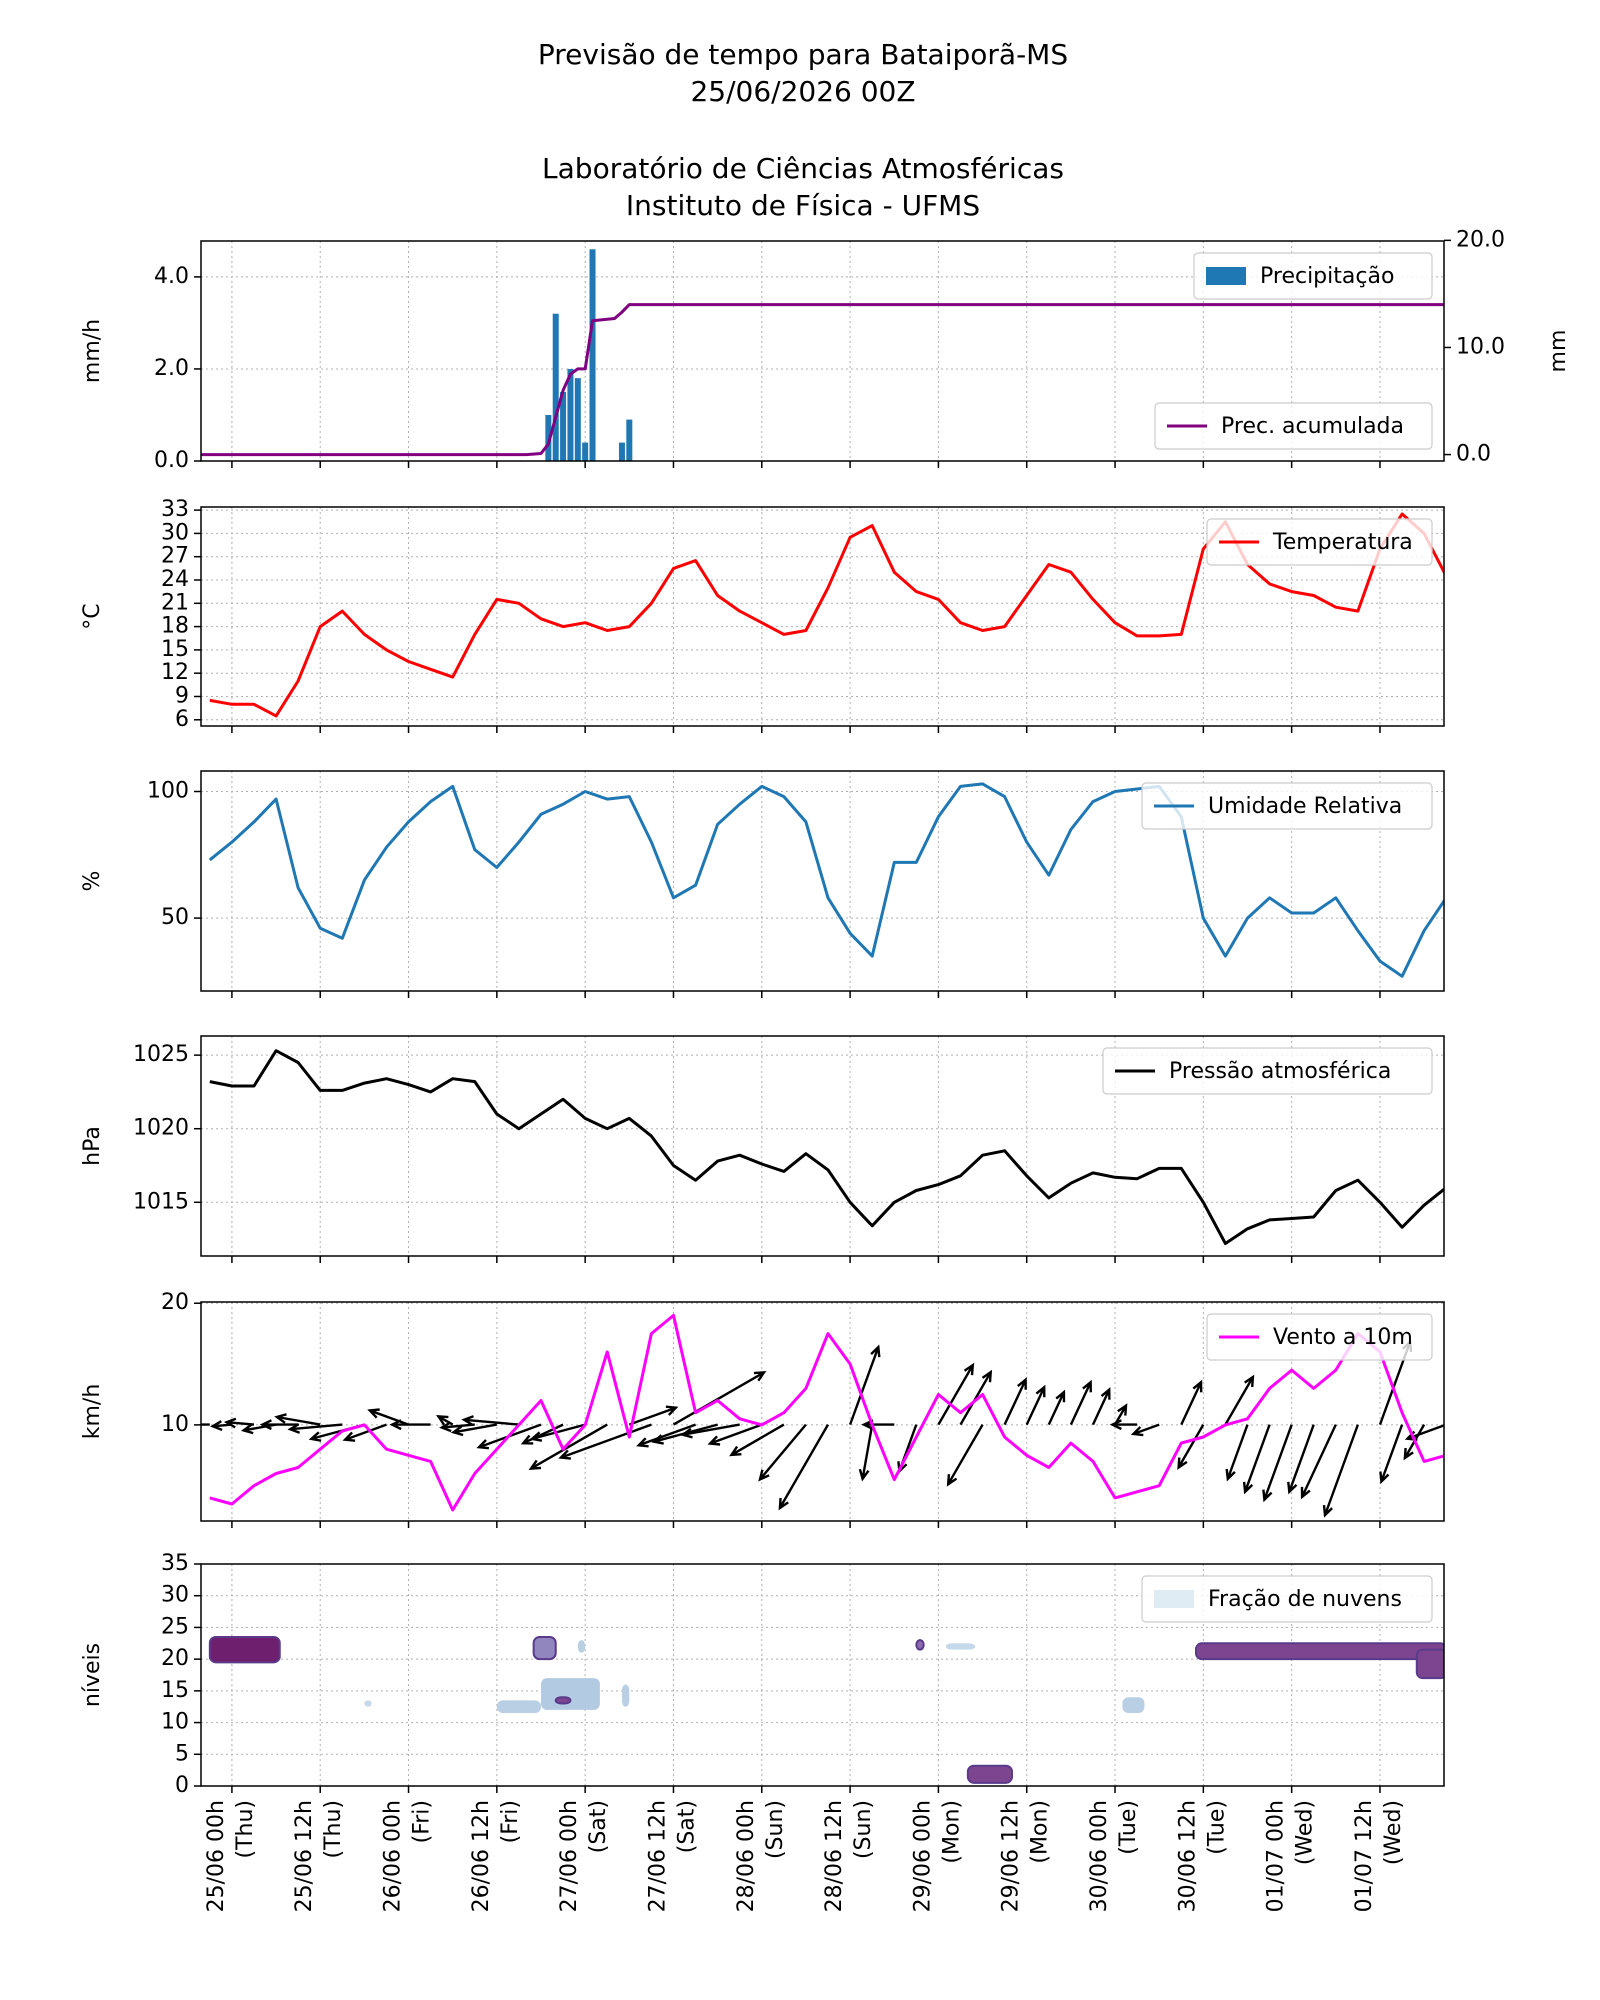 This screenshot has width=1600, height=2000. I want to click on y-tick-label: 0.0, so click(171, 460).